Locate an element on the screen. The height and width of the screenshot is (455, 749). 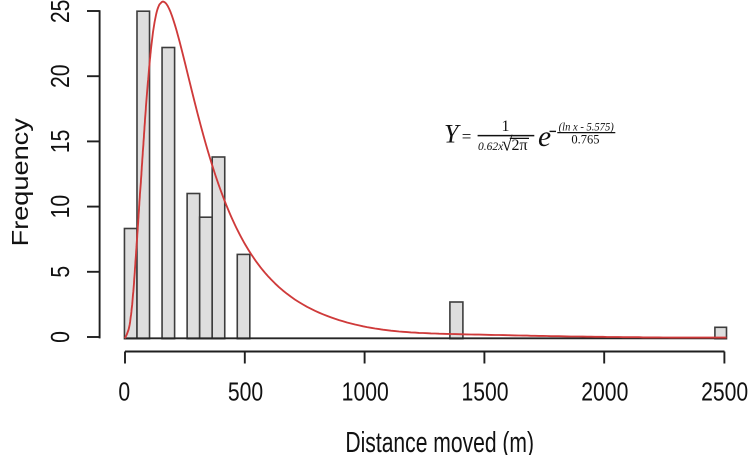
svg-text: 15 is located at coordinates (60, 142).